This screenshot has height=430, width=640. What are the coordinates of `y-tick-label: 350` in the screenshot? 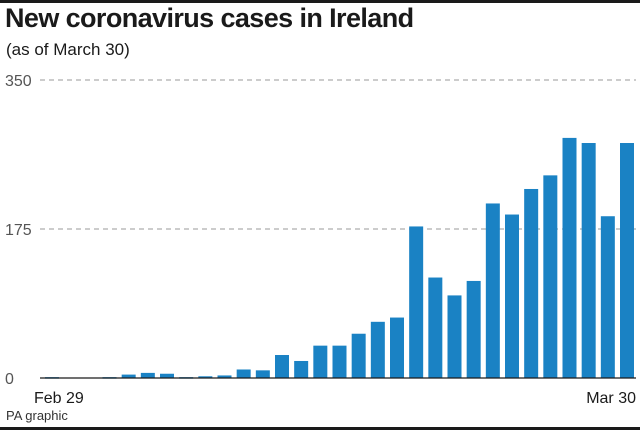 It's located at (18, 81).